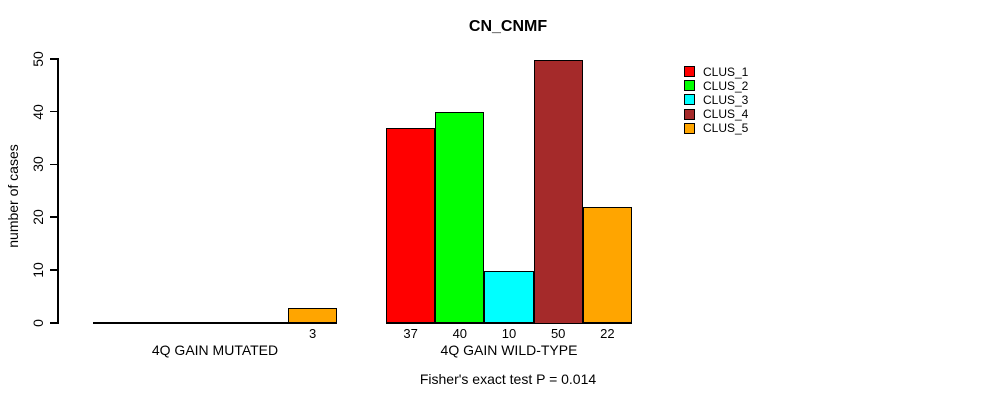 The image size is (990, 400). I want to click on bar-value-label: 10, so click(509, 333).